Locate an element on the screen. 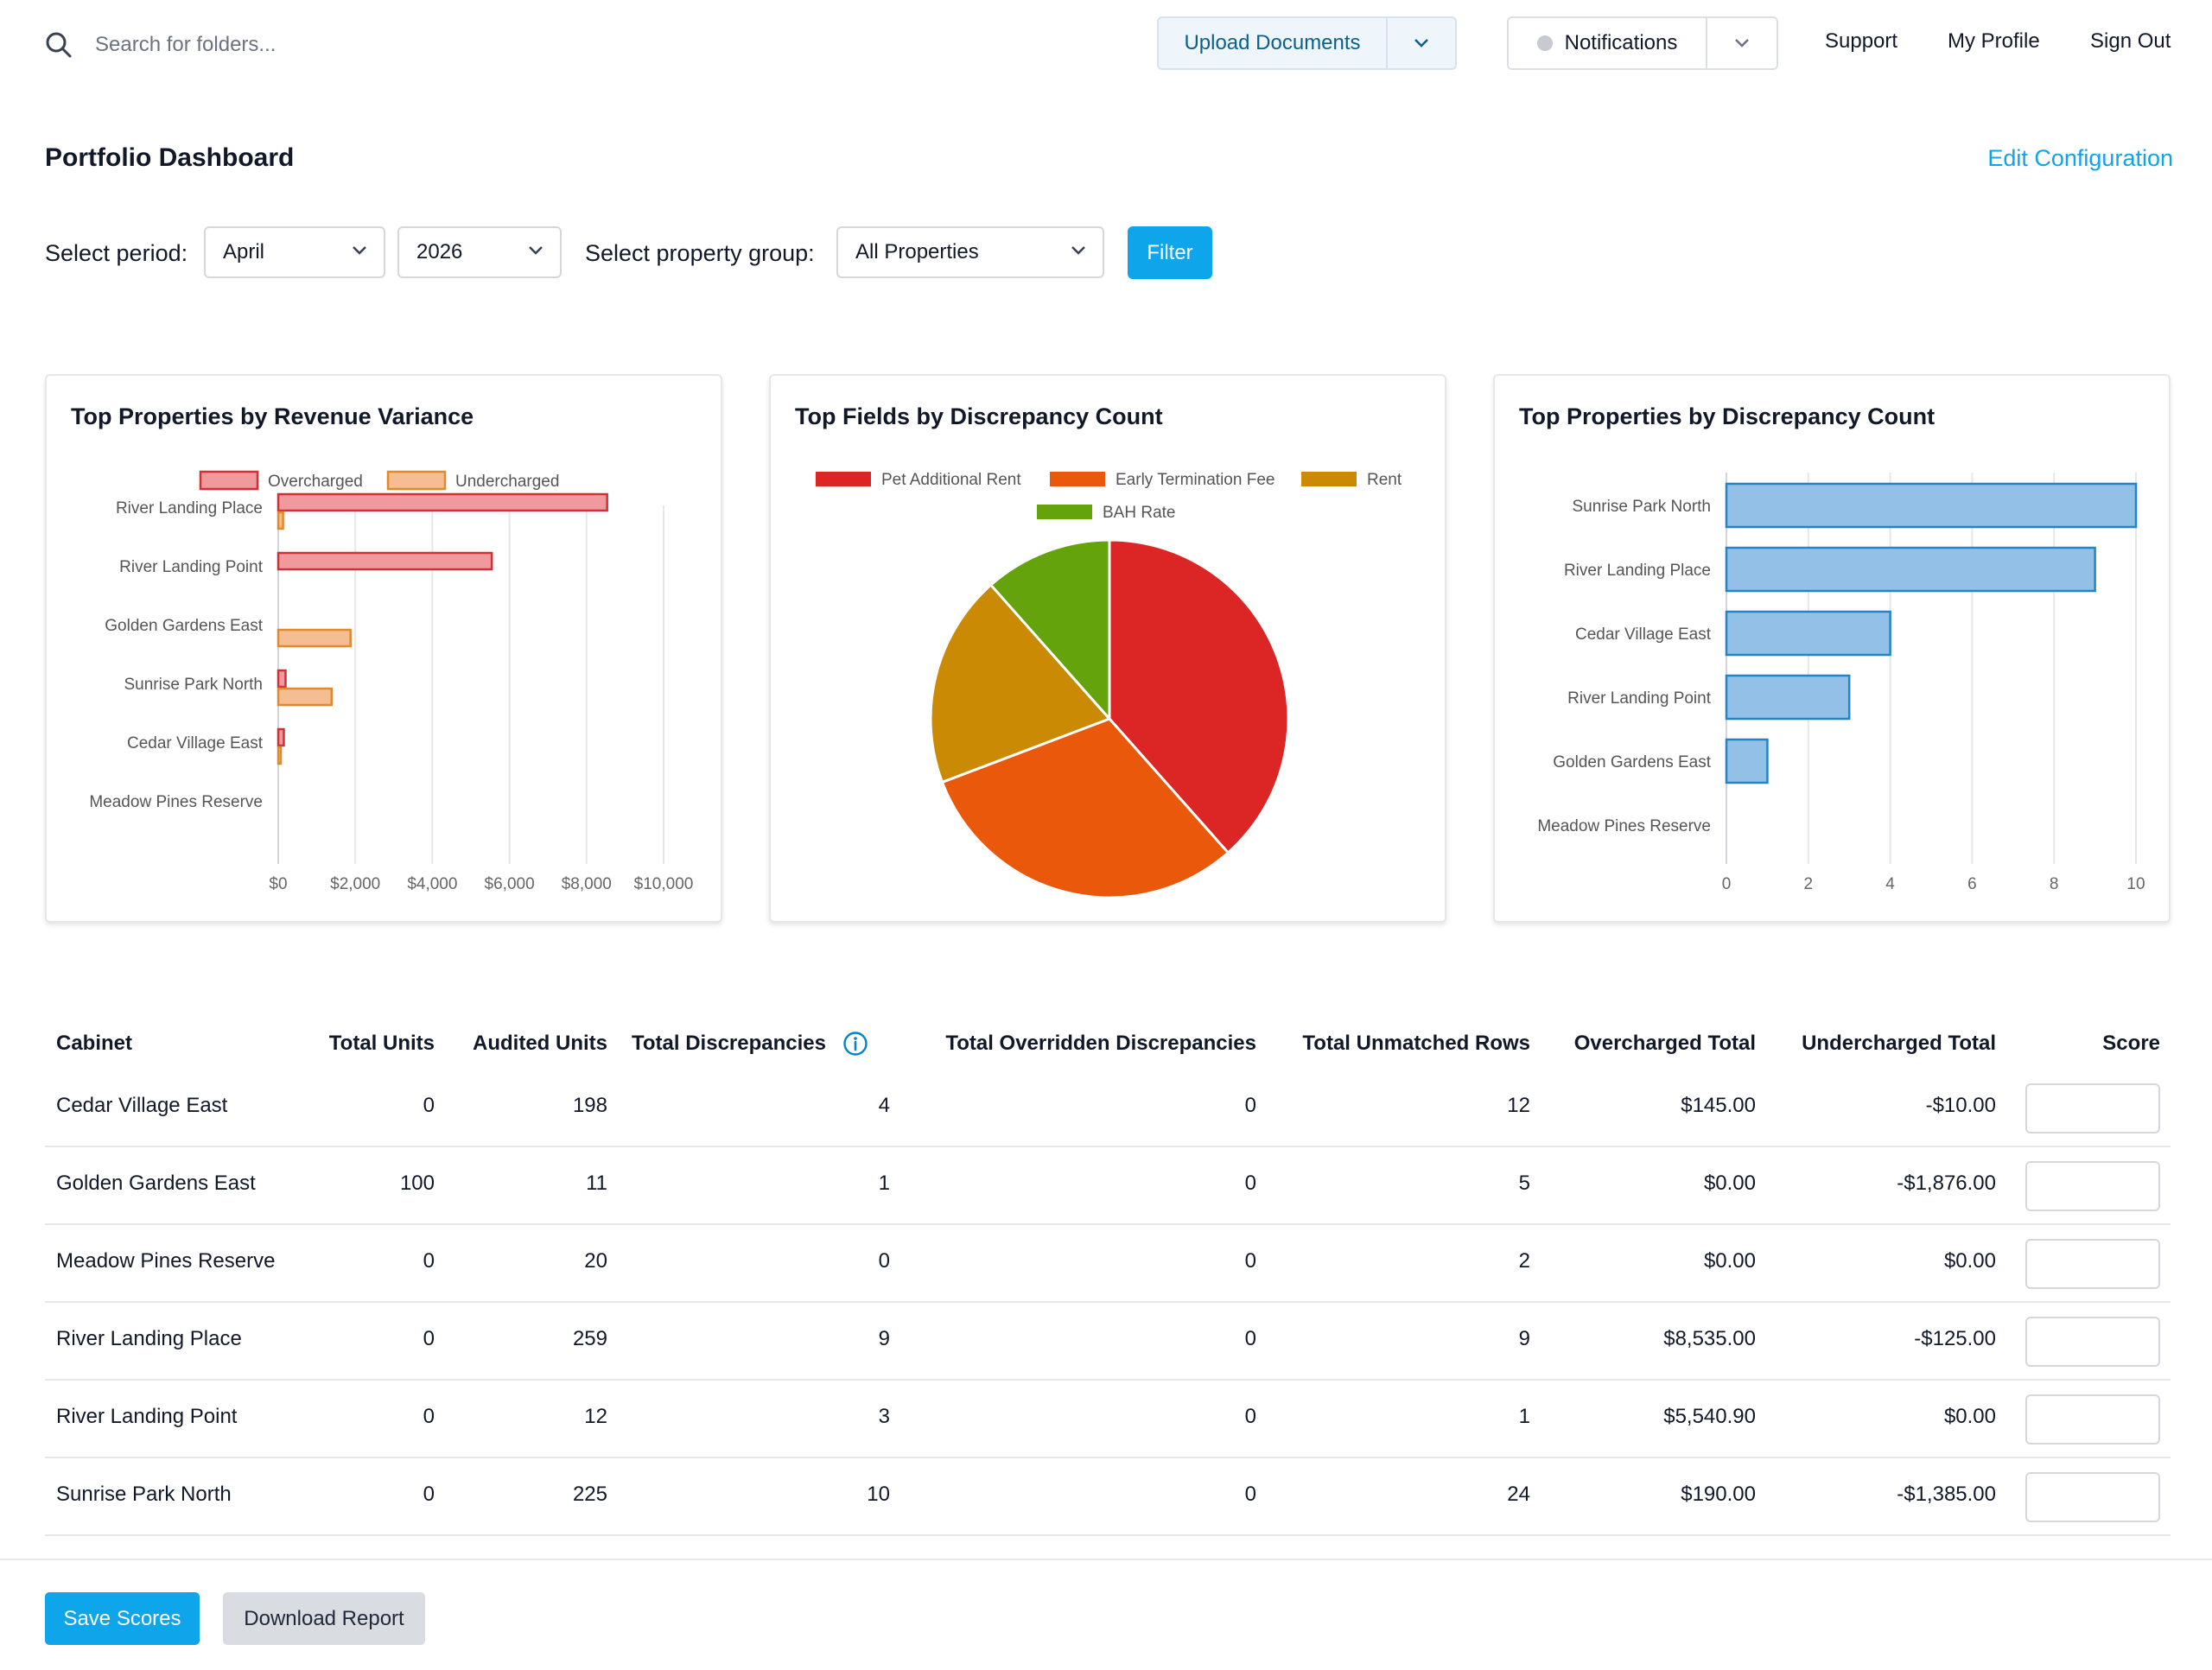 Image resolution: width=2212 pixels, height=1670 pixels. edit-configuration-link: Edit Configuration is located at coordinates (2080, 158).